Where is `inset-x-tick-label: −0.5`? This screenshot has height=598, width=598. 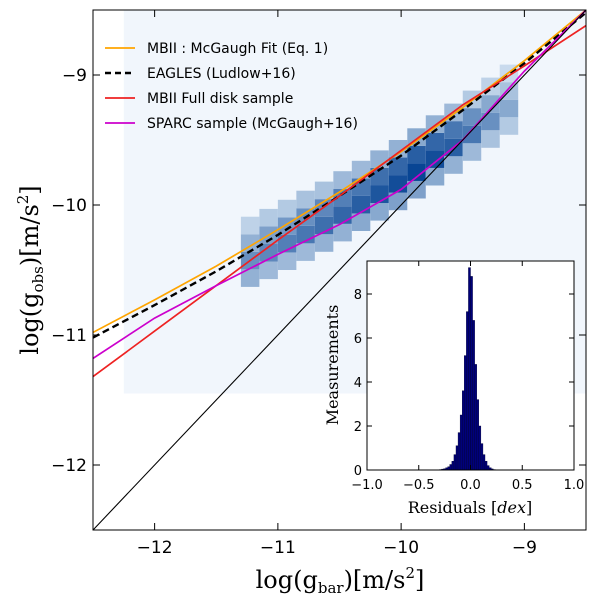
inset-x-tick-label: −0.5 is located at coordinates (419, 485).